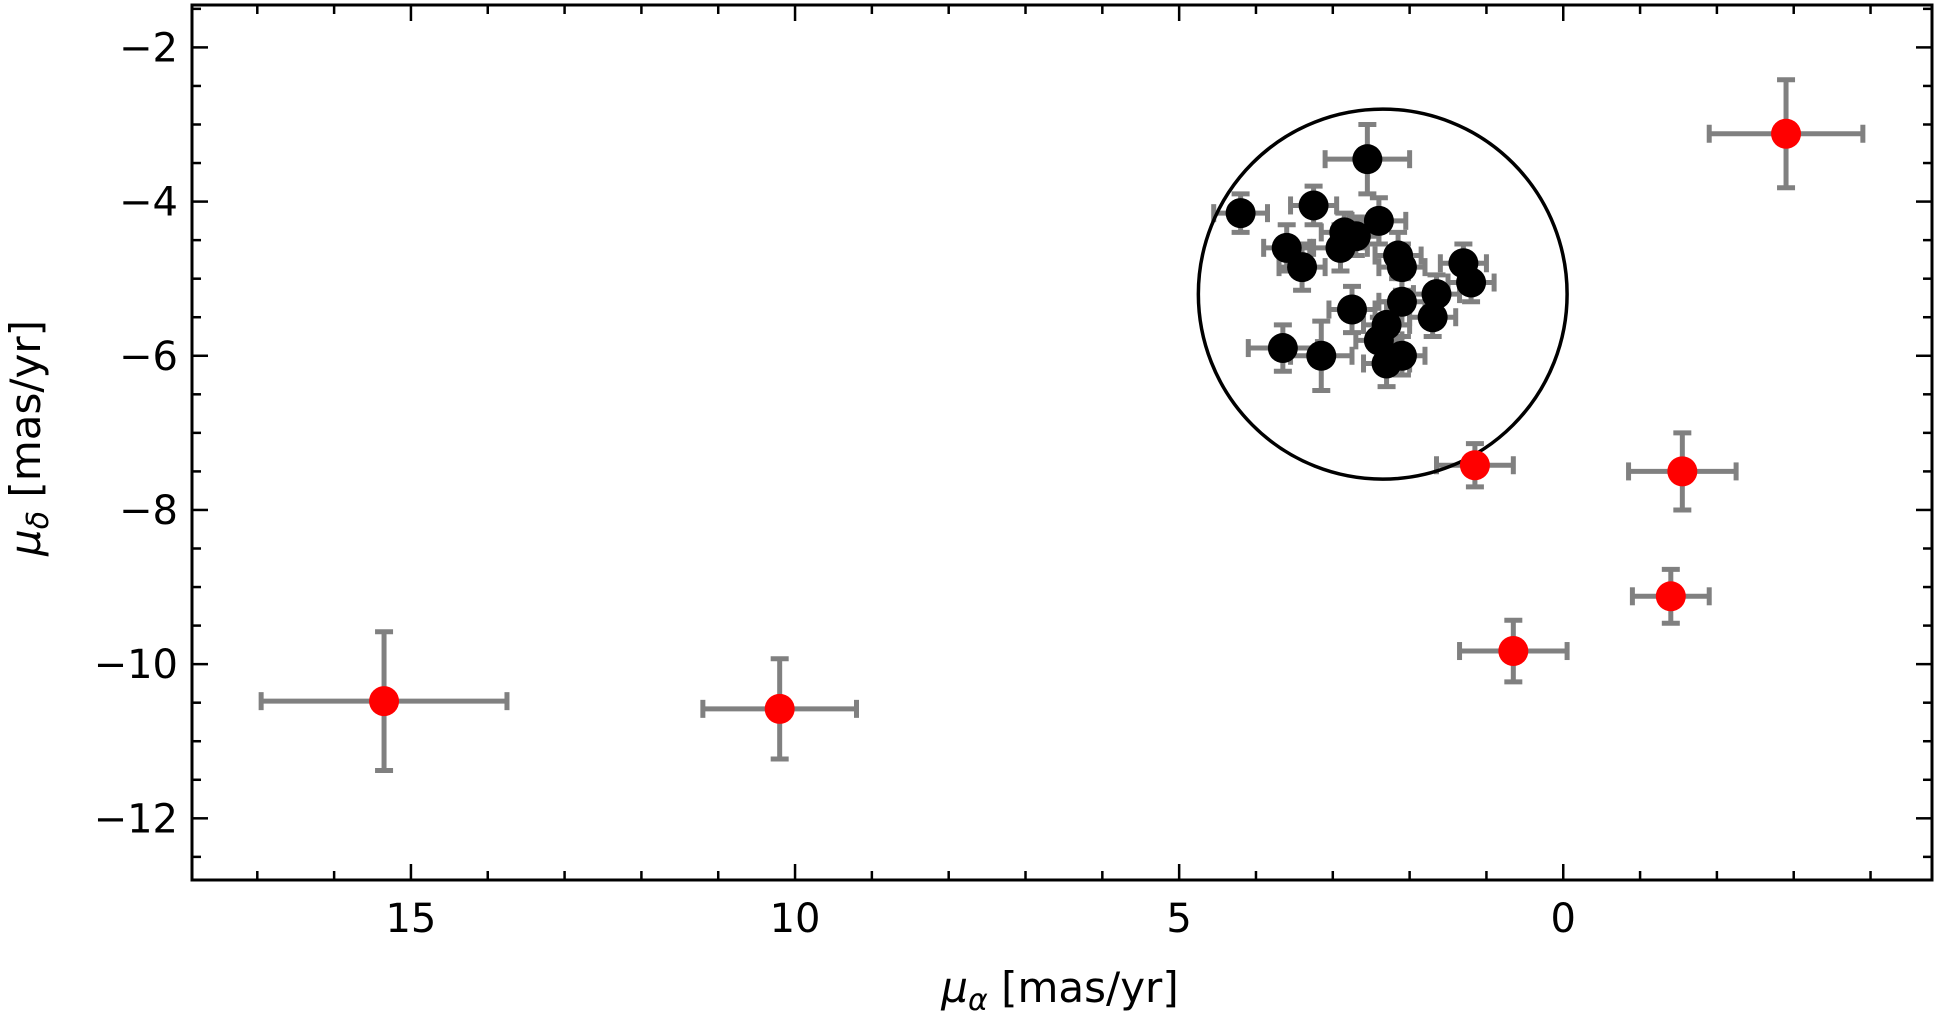 Image resolution: width=1936 pixels, height=1017 pixels. What do you see at coordinates (148, 48) in the screenshot?
I see `y-tick-label: −2` at bounding box center [148, 48].